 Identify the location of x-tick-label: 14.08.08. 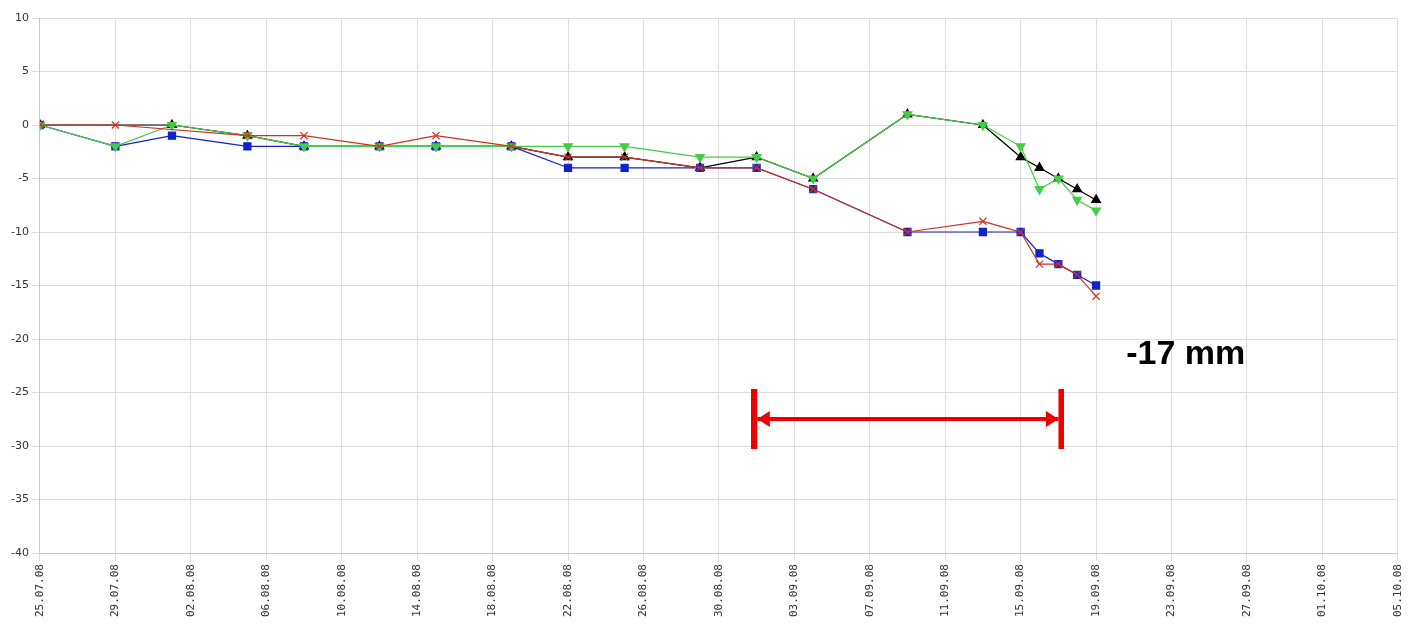
(416, 590).